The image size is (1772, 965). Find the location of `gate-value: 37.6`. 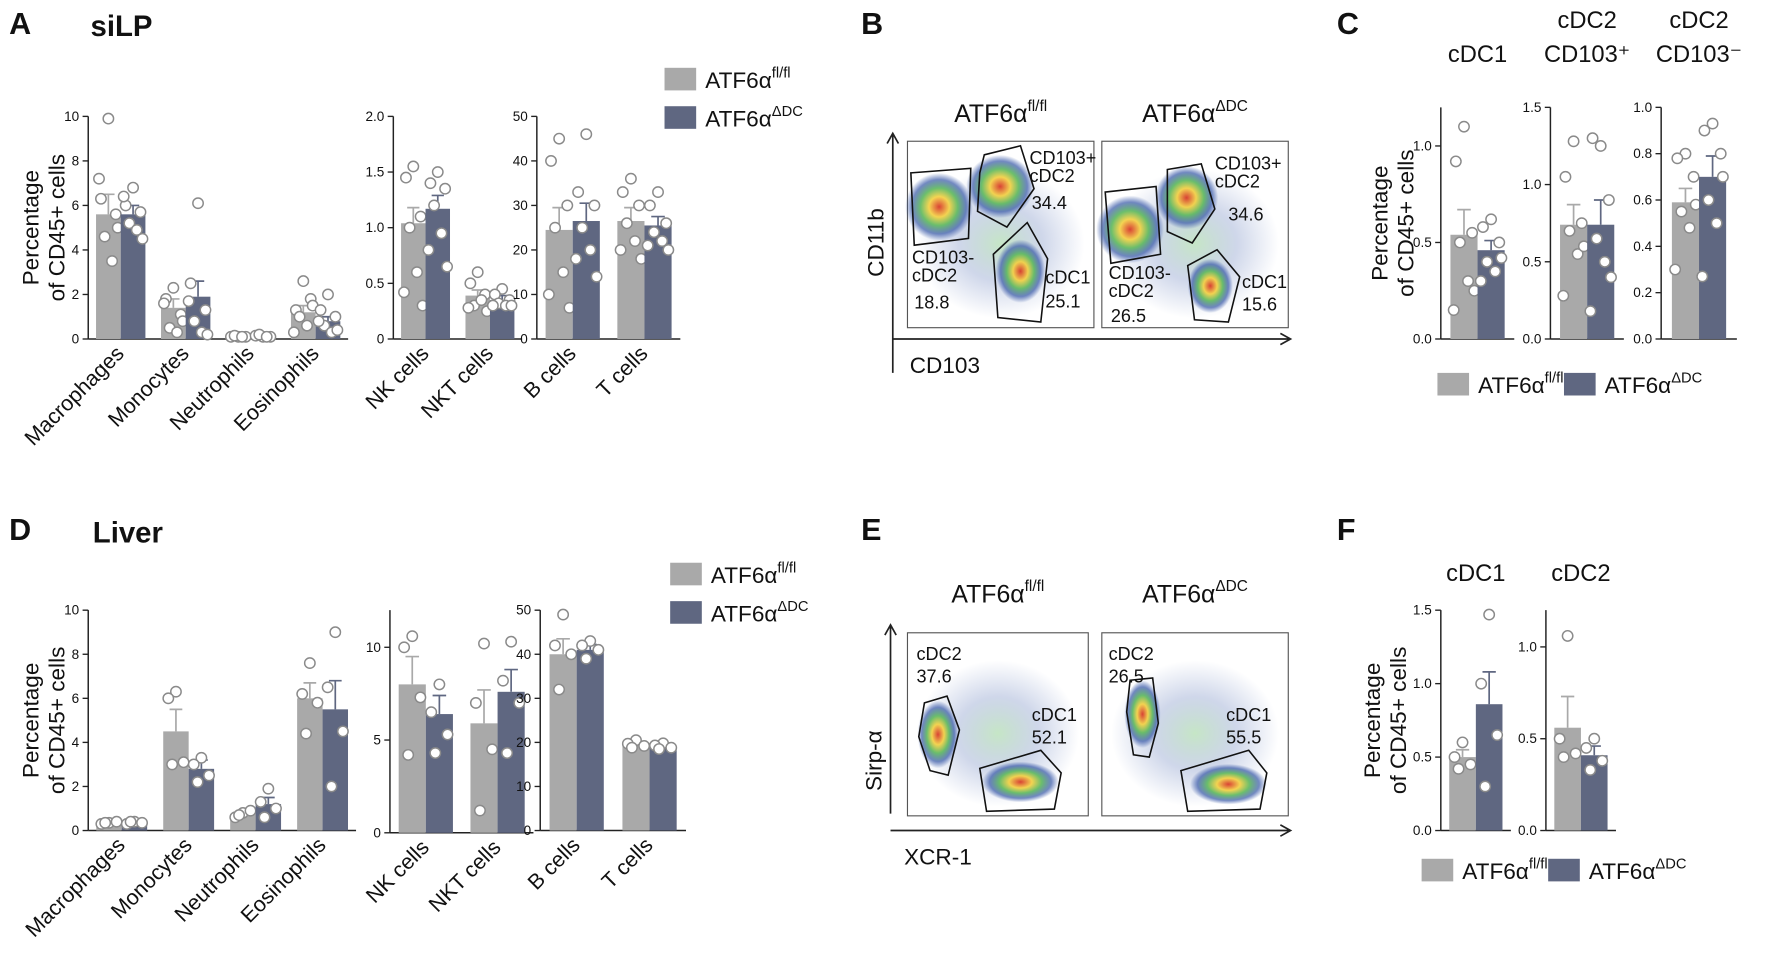

gate-value: 37.6 is located at coordinates (934, 677).